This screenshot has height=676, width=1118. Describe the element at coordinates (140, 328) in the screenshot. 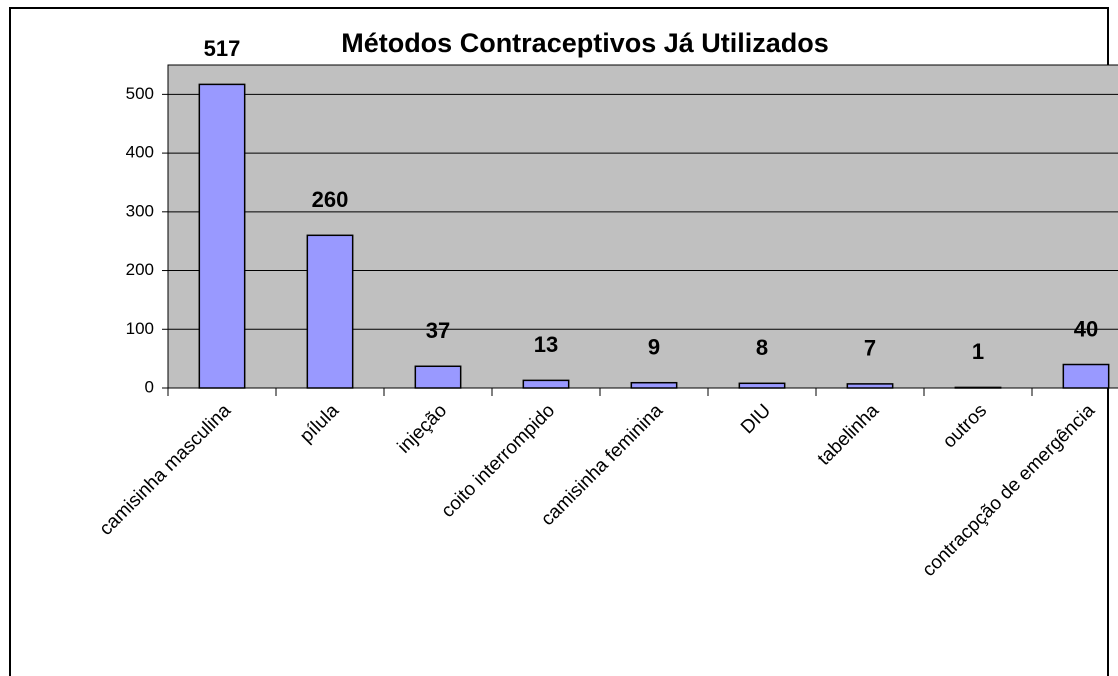

I see `y-tick-label: 100` at that location.